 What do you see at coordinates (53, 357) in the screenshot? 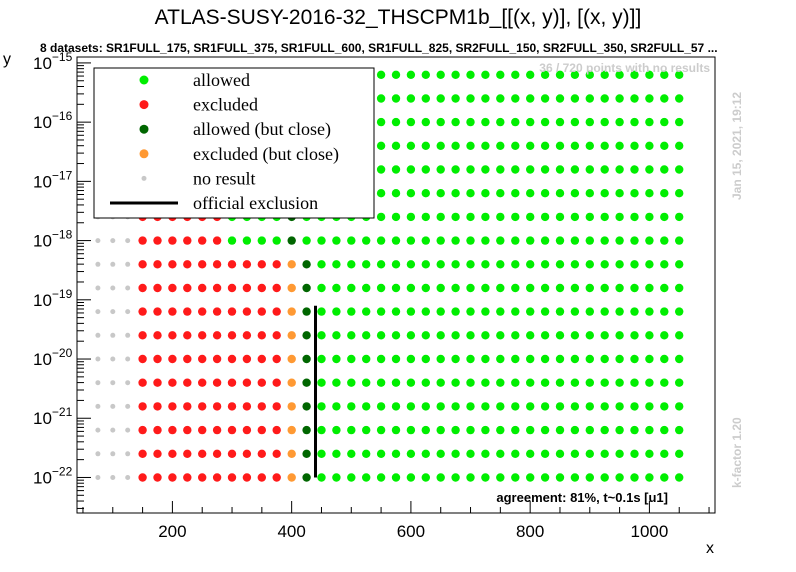
I see `y-tick-label: 10−20` at bounding box center [53, 357].